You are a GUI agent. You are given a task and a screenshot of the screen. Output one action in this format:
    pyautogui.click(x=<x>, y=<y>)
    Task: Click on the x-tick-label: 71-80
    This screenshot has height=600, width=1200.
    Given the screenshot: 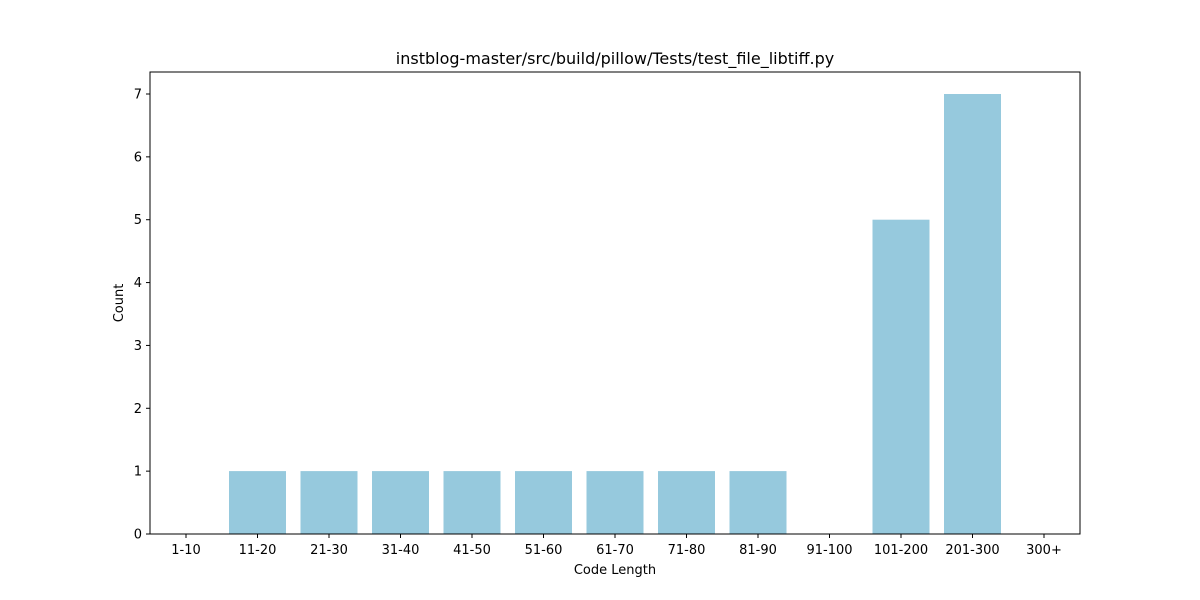 What is the action you would take?
    pyautogui.click(x=687, y=550)
    